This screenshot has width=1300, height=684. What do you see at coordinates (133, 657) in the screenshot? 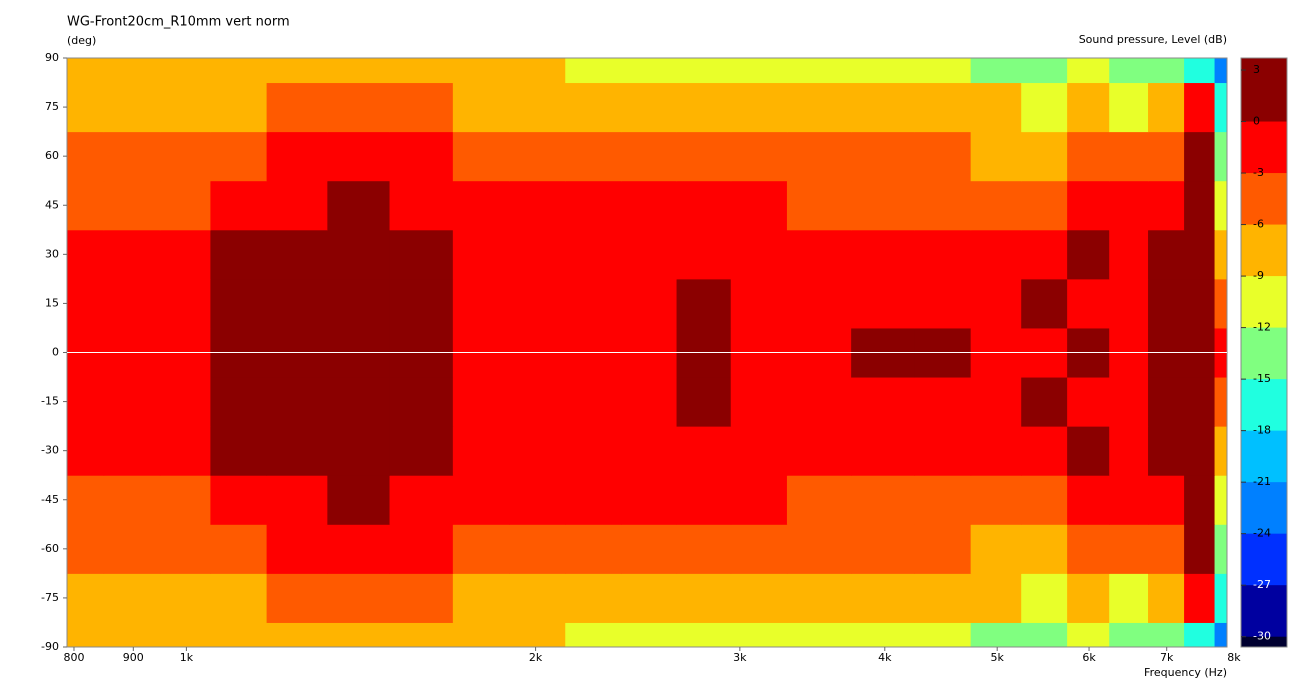
I see `x-tick-label: 900` at bounding box center [133, 657].